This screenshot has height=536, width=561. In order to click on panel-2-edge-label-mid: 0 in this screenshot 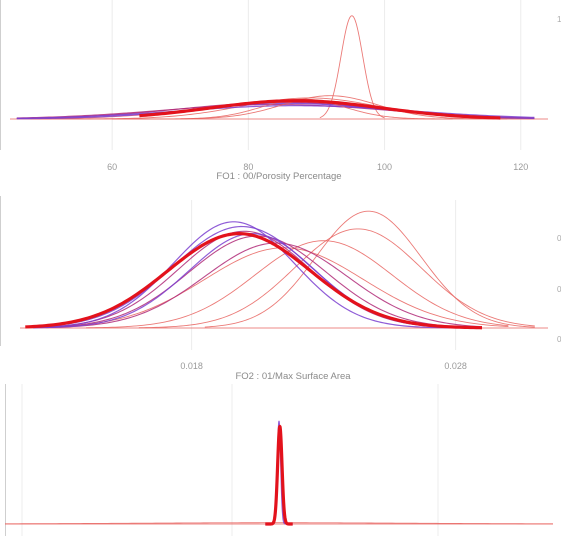, I will do `click(559, 289)`.